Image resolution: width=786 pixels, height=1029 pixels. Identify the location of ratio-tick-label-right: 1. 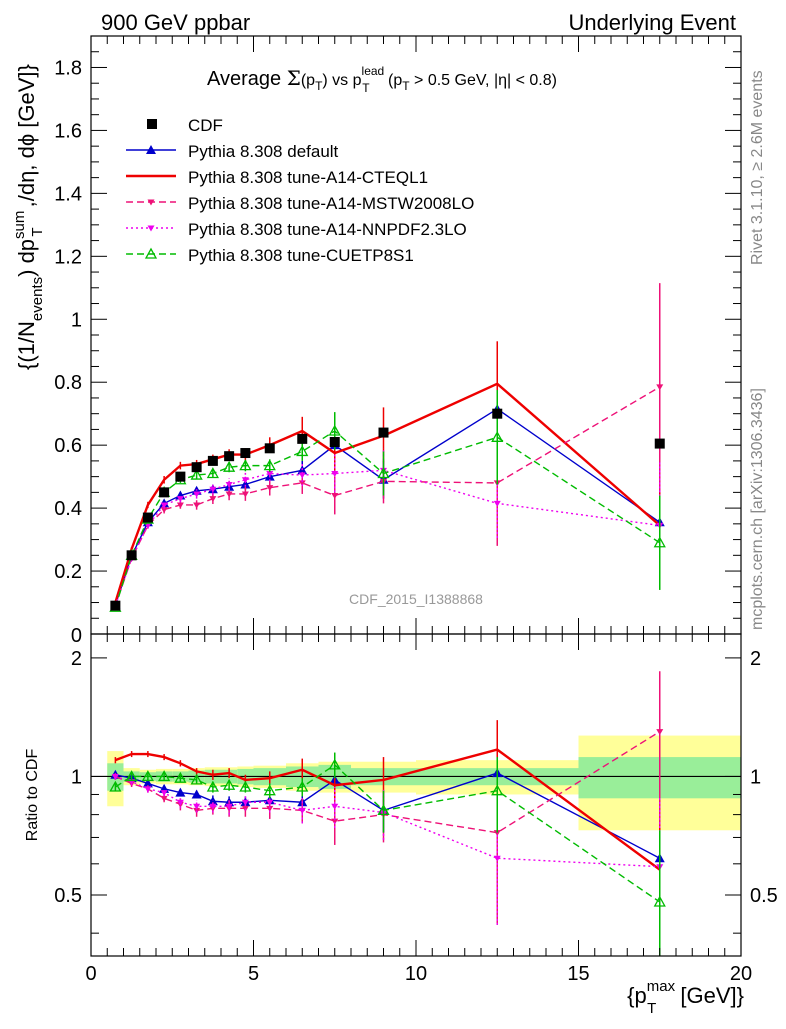
(755, 777).